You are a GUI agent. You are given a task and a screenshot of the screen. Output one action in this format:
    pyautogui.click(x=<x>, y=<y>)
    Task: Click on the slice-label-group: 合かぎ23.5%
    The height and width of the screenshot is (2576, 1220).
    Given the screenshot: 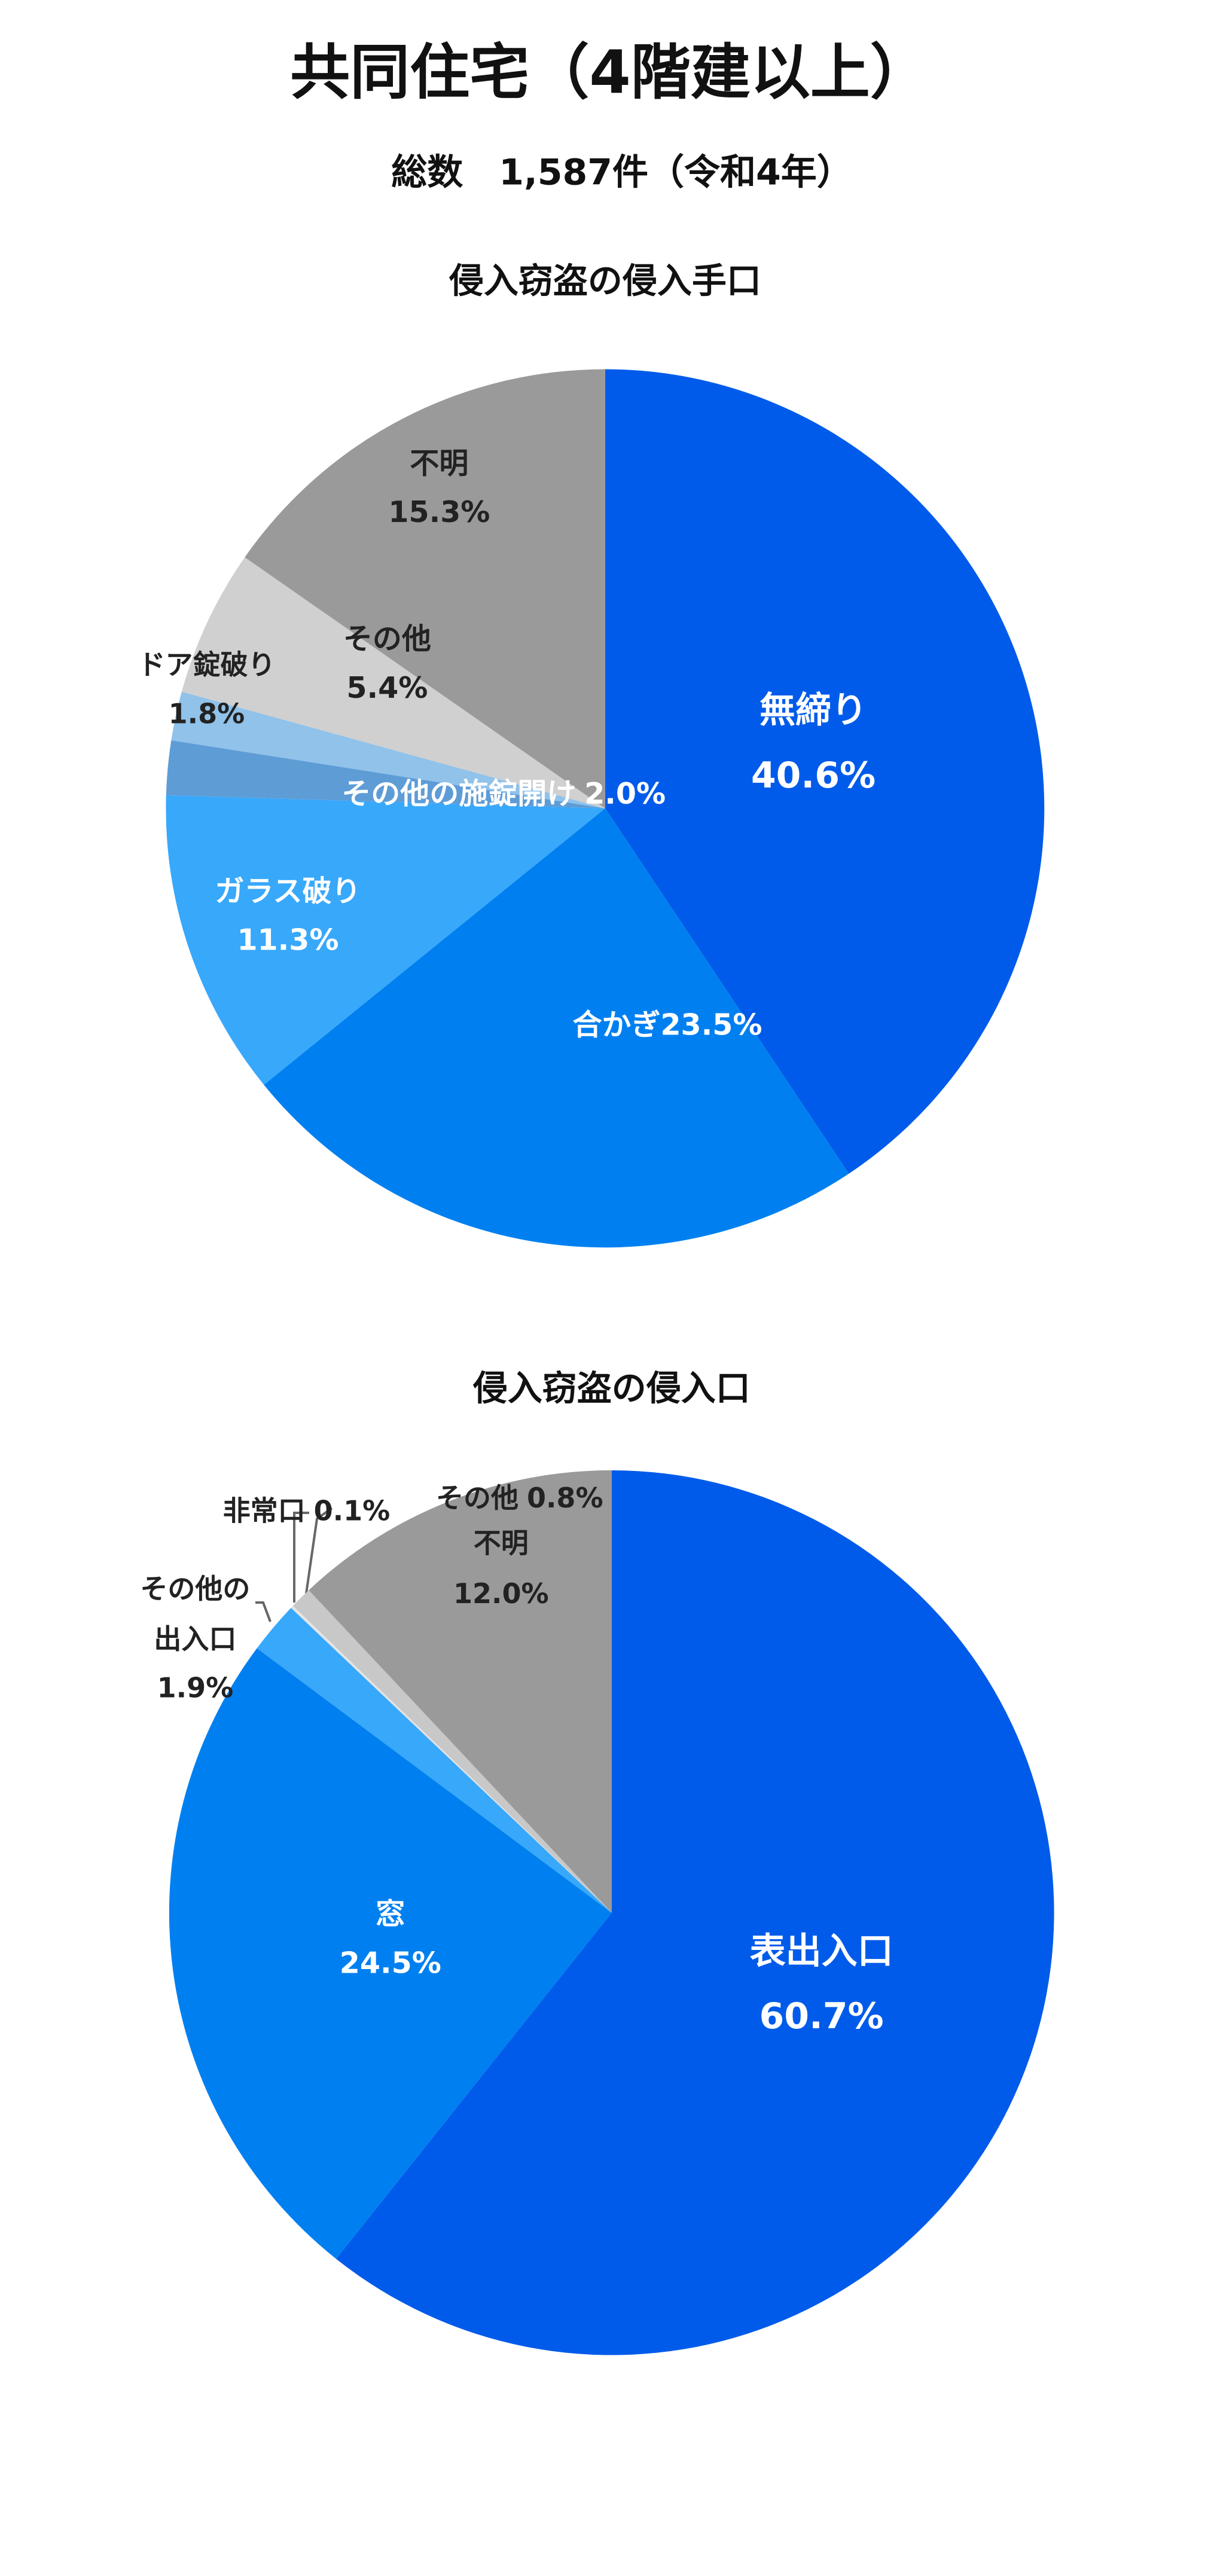 What is the action you would take?
    pyautogui.click(x=667, y=1025)
    